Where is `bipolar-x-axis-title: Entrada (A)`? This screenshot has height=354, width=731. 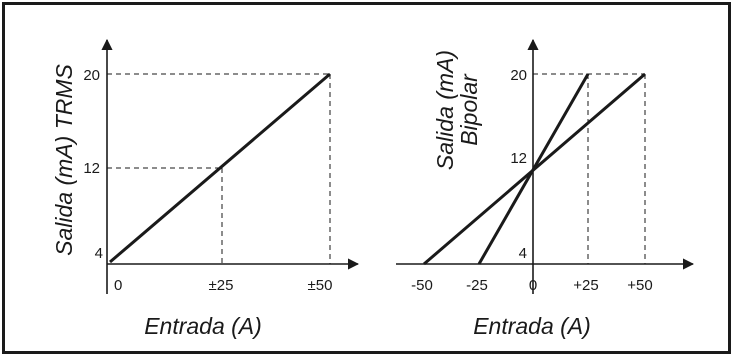 bipolar-x-axis-title: Entrada (A) is located at coordinates (532, 326).